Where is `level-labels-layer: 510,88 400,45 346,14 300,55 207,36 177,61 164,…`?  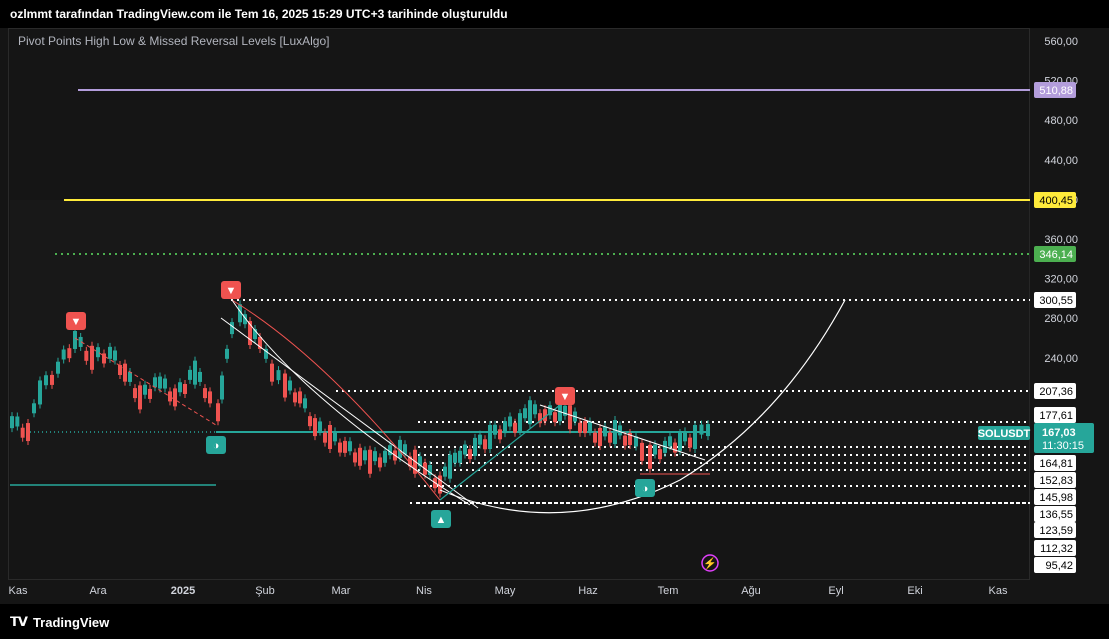 level-labels-layer: 510,88 400,45 346,14 300,55 207,36 177,61 164,… is located at coordinates (1036, 327).